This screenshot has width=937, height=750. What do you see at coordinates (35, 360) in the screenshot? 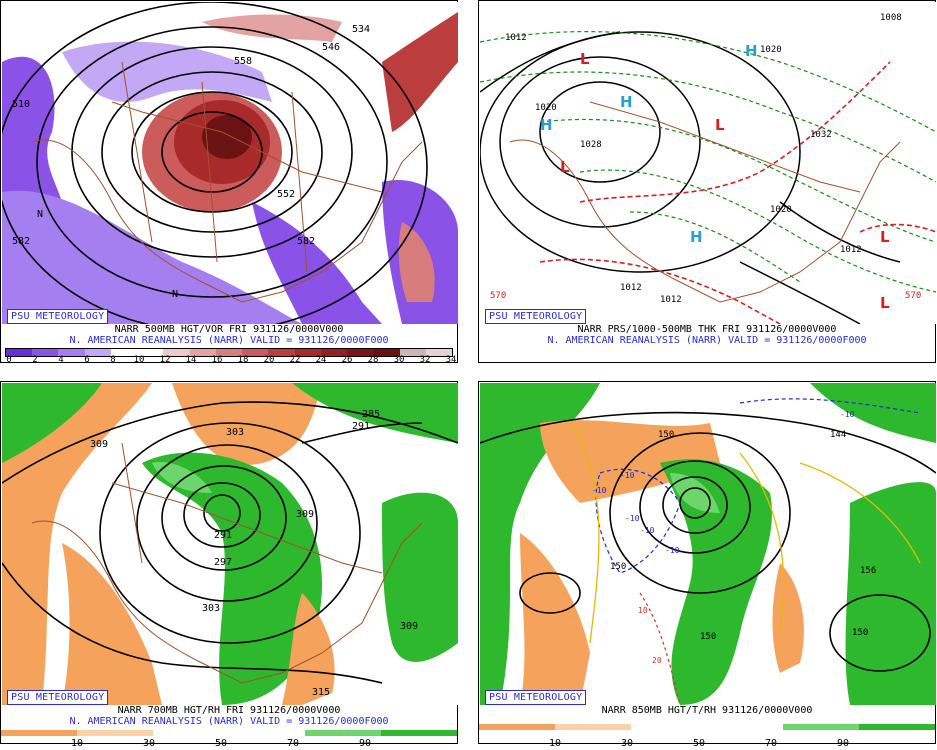
I see `colorbar-tick-label: 2` at bounding box center [35, 360].